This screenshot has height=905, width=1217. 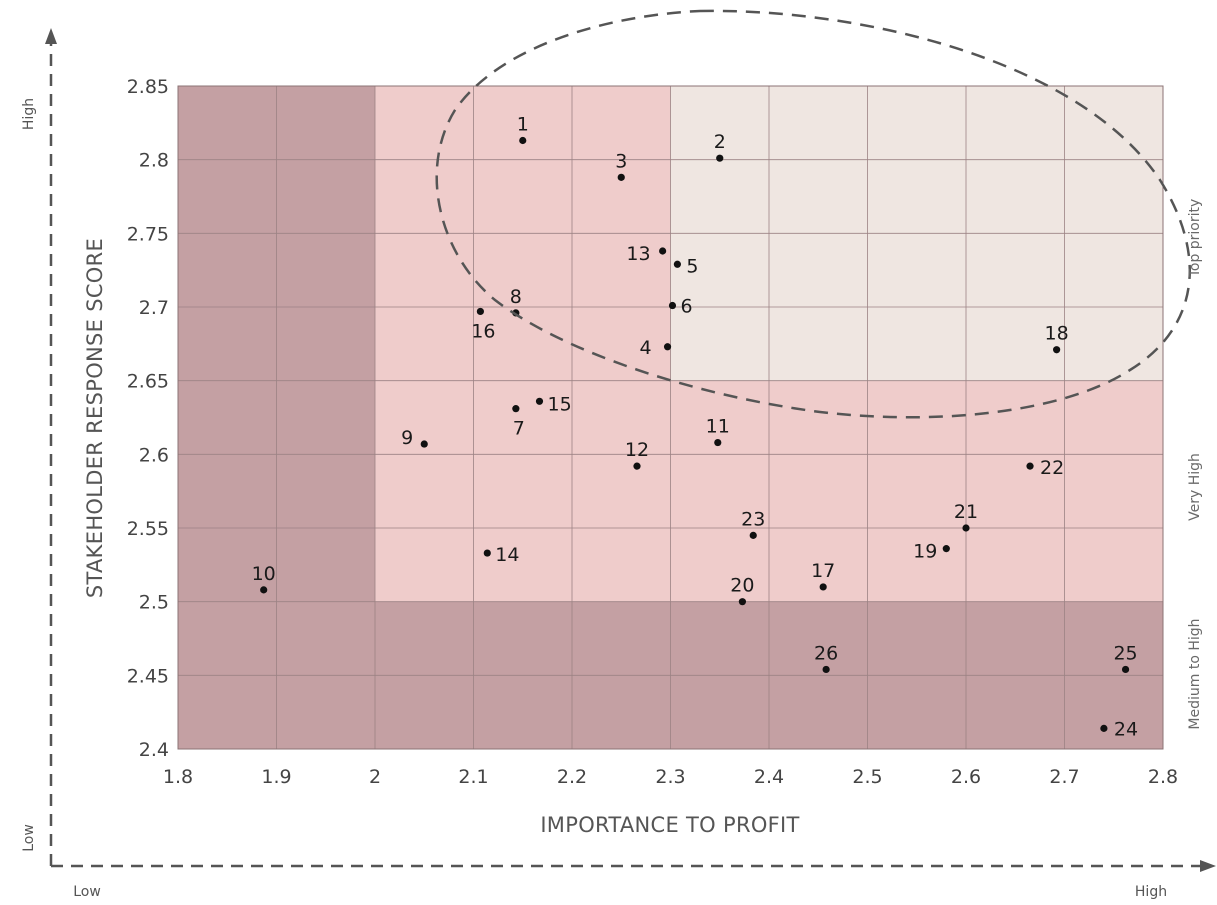 What do you see at coordinates (95, 418) in the screenshot?
I see `y-axis-title: STAKEHOLDER RESPONSE SCORE` at bounding box center [95, 418].